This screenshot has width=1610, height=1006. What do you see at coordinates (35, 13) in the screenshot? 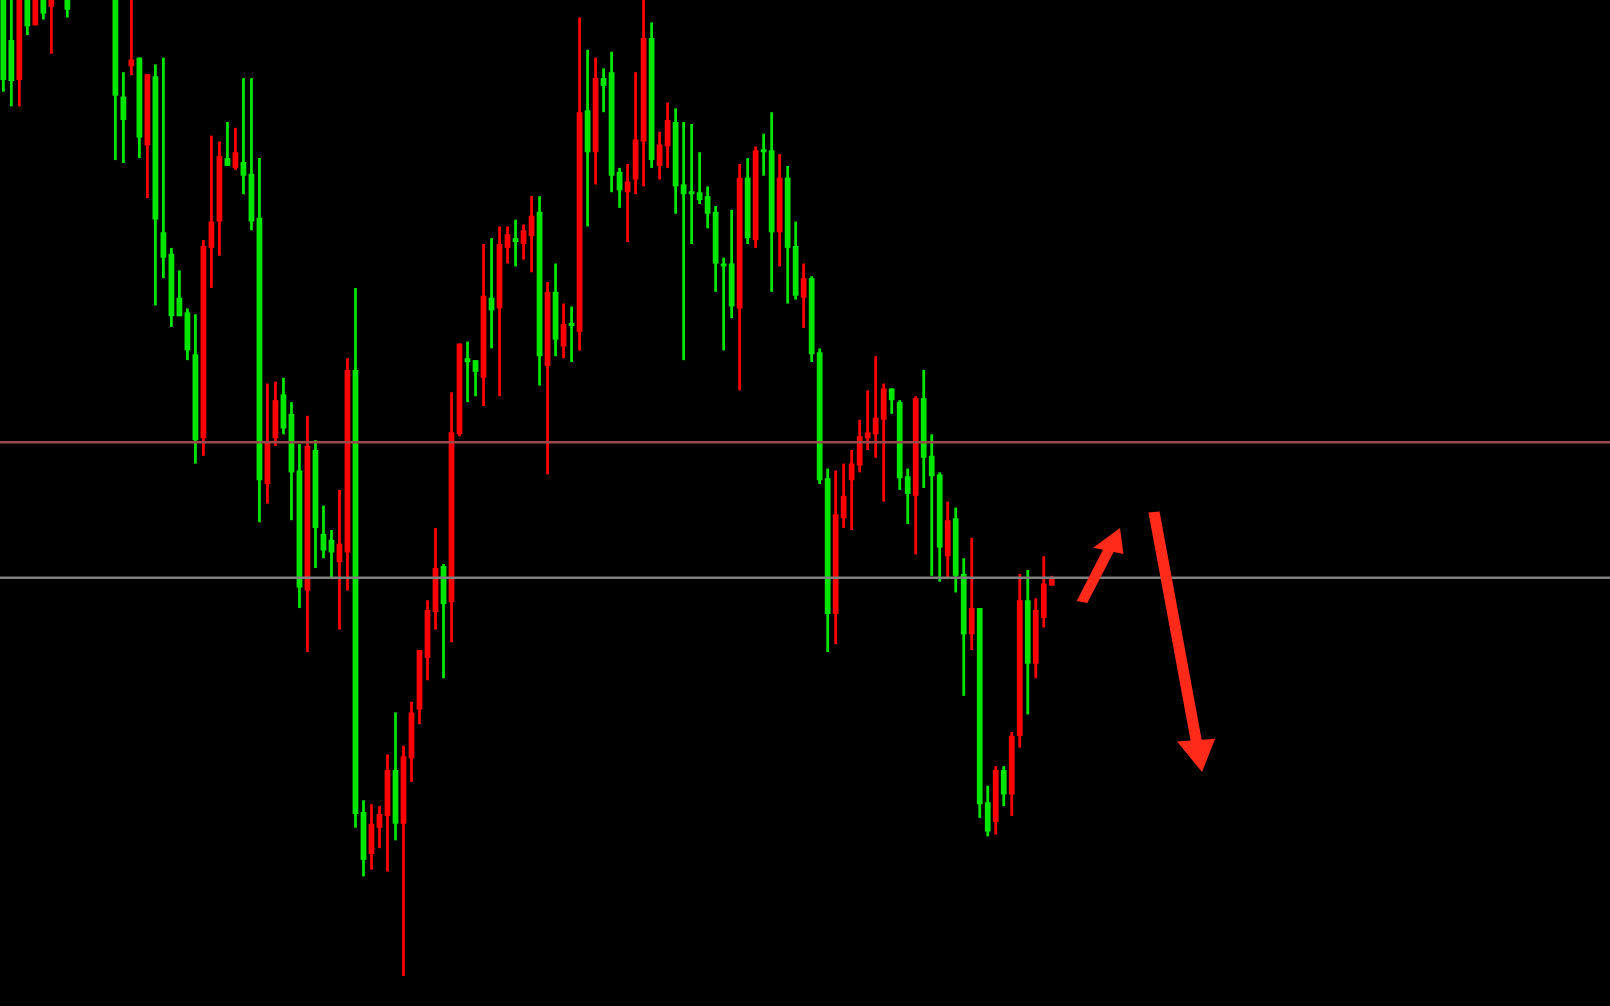
I see `candlestick` at bounding box center [35, 13].